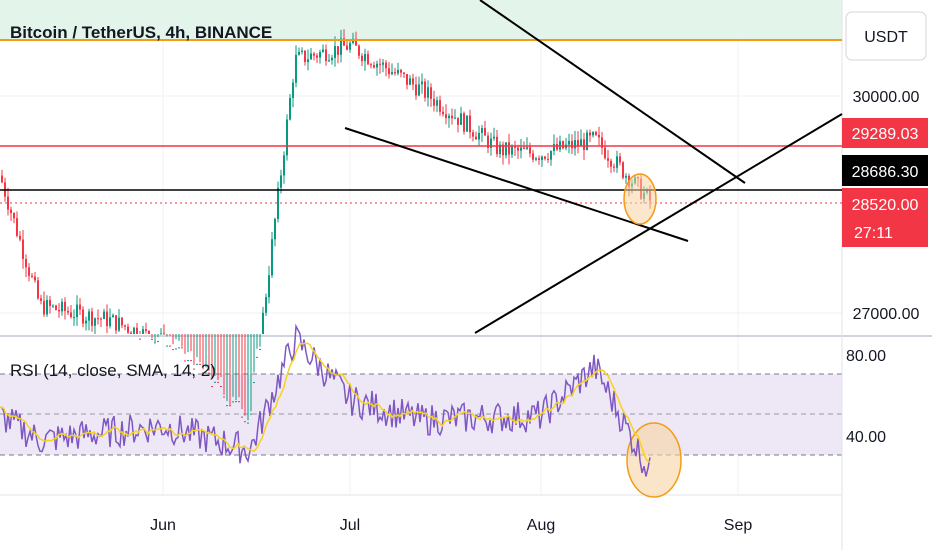 This screenshot has width=932, height=550. Describe the element at coordinates (873, 233) in the screenshot. I see `bar-countdown: 27:11` at that location.